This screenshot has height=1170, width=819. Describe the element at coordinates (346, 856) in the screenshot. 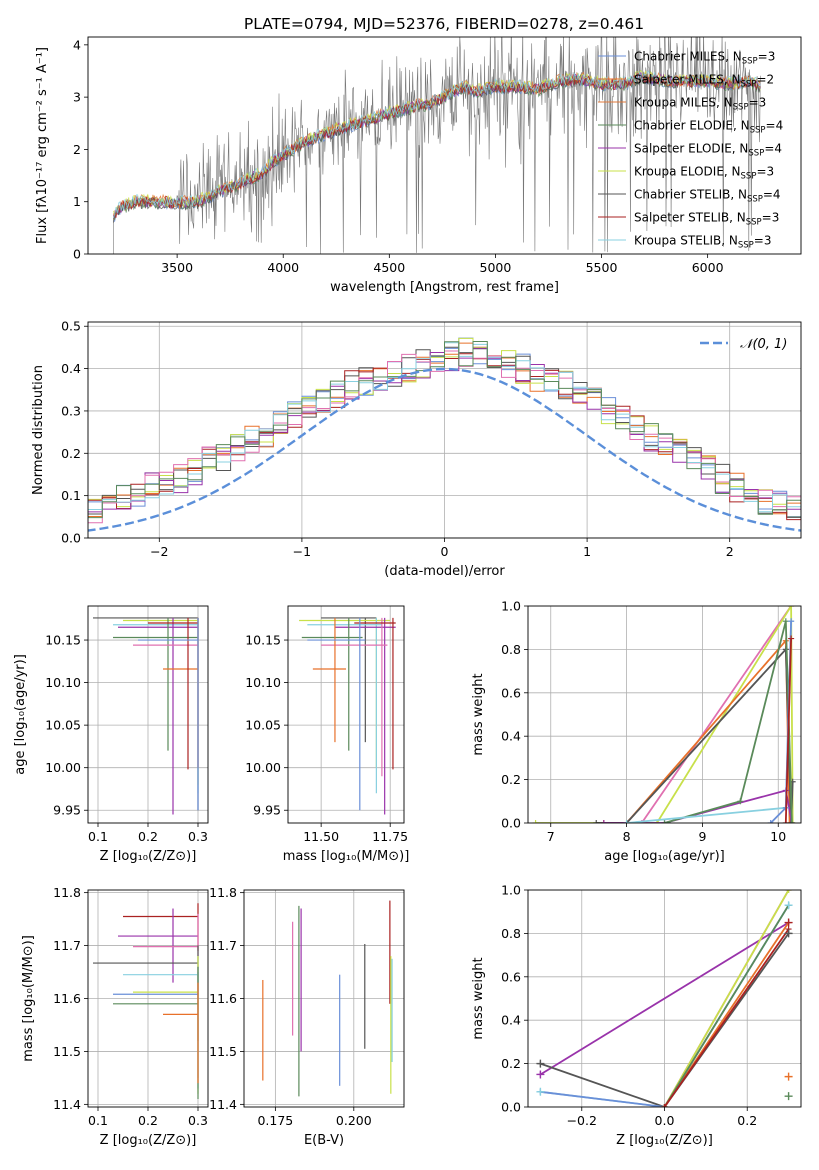

I see `x-axis-label: mass [log₁₀(M/M⊙)]` at that location.